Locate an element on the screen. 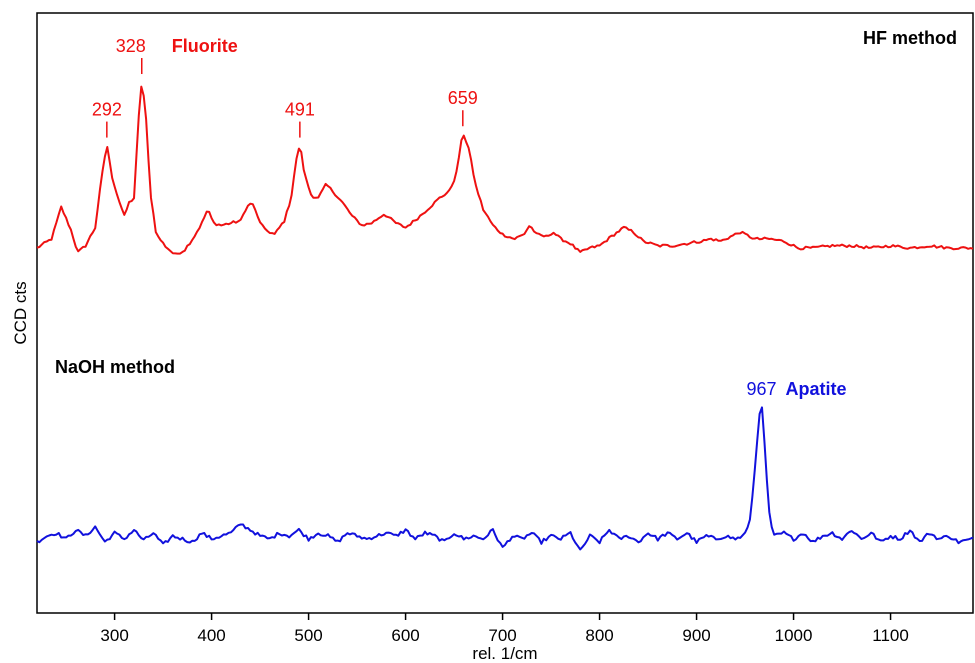 The image size is (975, 663). x-tick-label: 600 is located at coordinates (405, 635).